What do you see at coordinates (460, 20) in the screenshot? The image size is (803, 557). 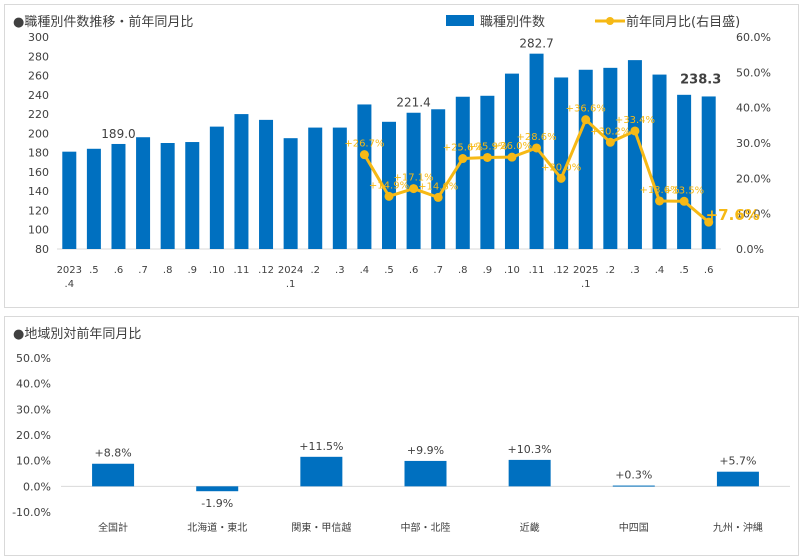 I see `legend-bar-swatch` at bounding box center [460, 20].